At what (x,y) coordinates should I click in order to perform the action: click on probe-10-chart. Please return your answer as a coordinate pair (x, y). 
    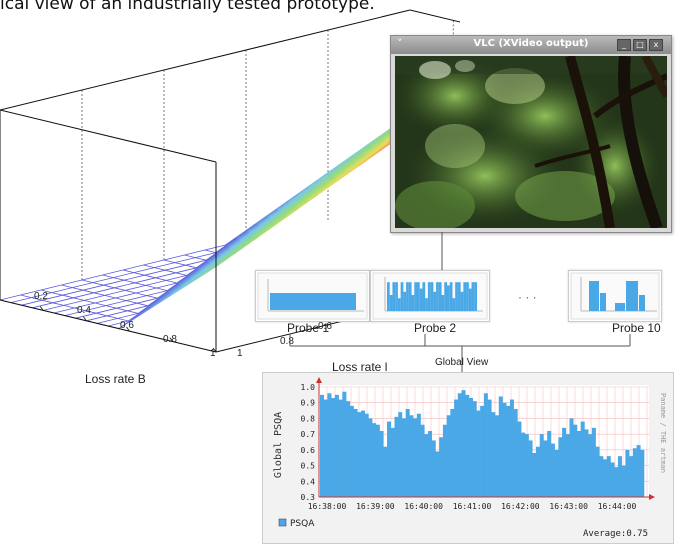
    Looking at the image, I should click on (615, 296).